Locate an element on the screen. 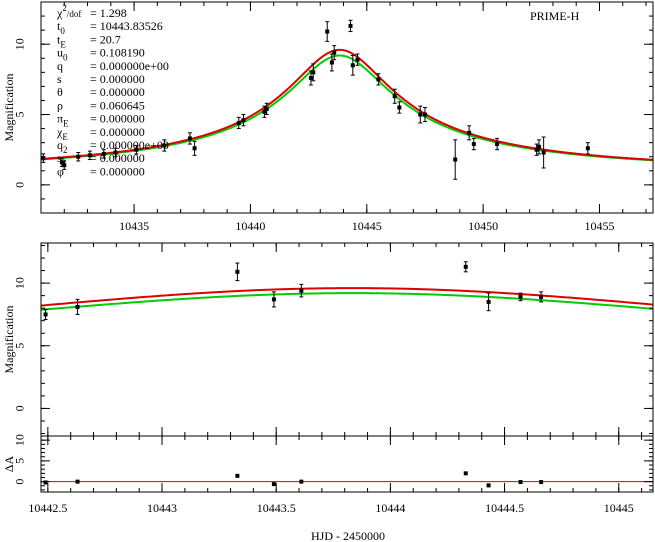  dataset-label: PRIME-H is located at coordinates (555, 16).